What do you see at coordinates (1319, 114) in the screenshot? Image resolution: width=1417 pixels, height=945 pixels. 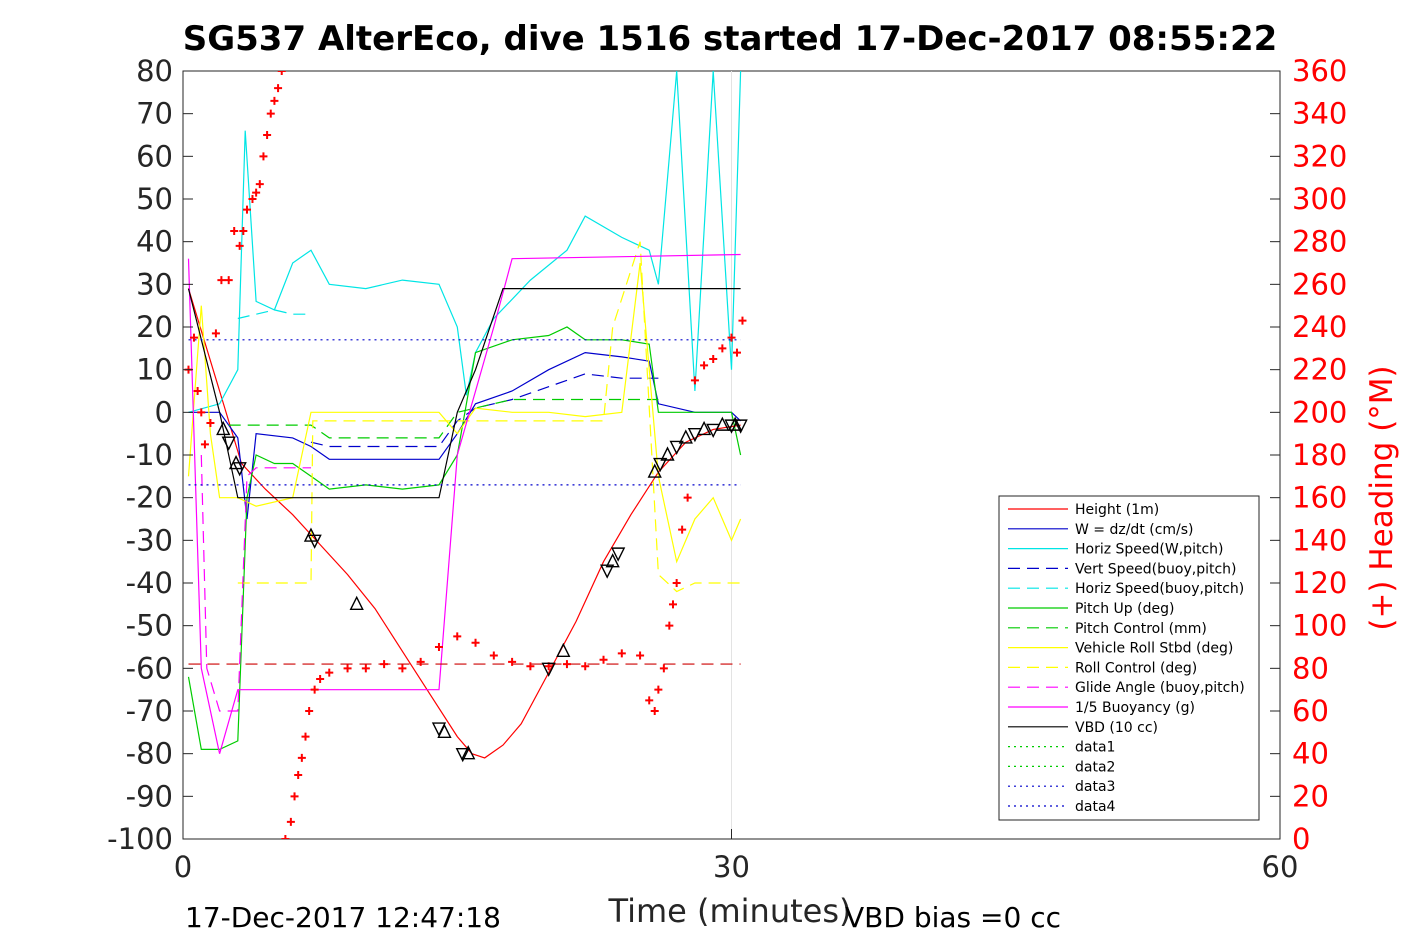 I see `right-tick-label: 340` at bounding box center [1319, 114].